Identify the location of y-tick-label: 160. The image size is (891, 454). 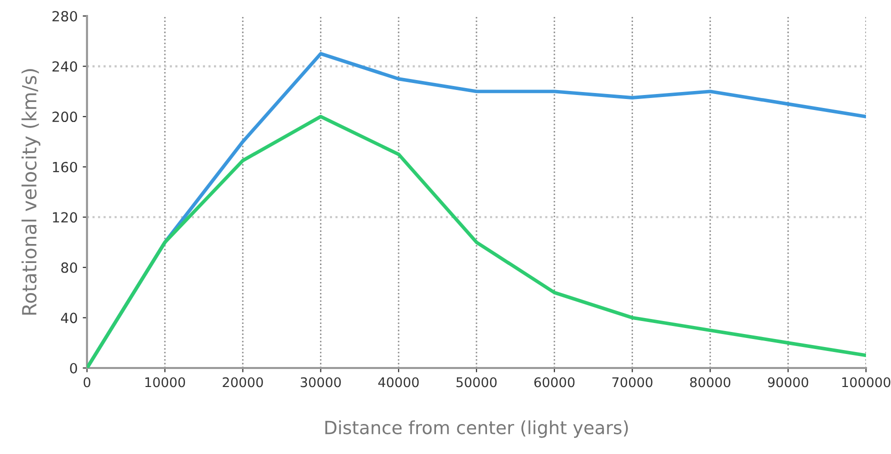
(65, 167).